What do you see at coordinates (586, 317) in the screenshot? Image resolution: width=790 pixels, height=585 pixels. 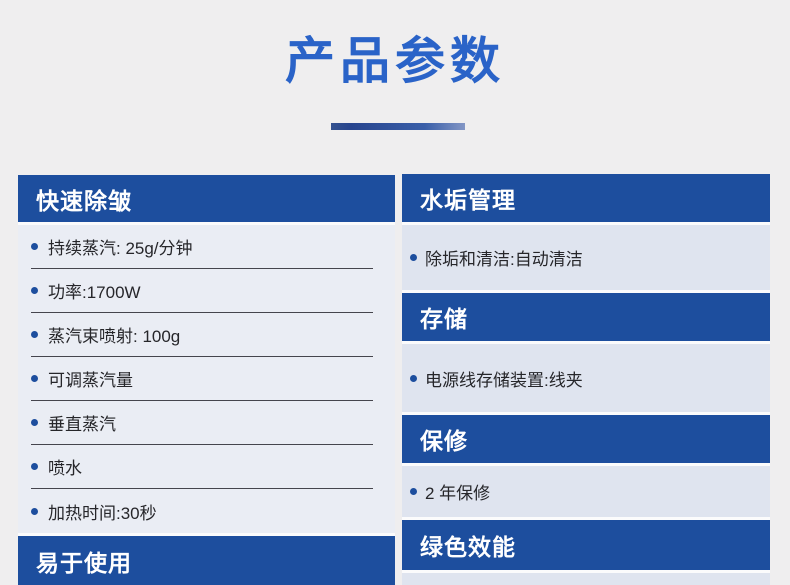 I see `section-header: 存储` at bounding box center [586, 317].